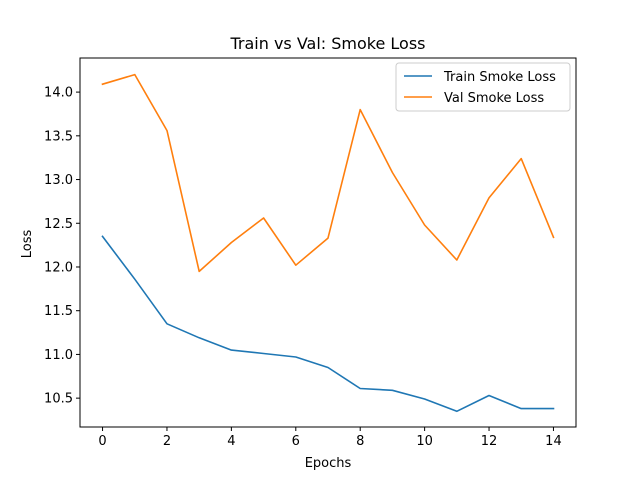 This screenshot has width=640, height=480. Describe the element at coordinates (58, 224) in the screenshot. I see `y-tick-label: 12.5` at that location.